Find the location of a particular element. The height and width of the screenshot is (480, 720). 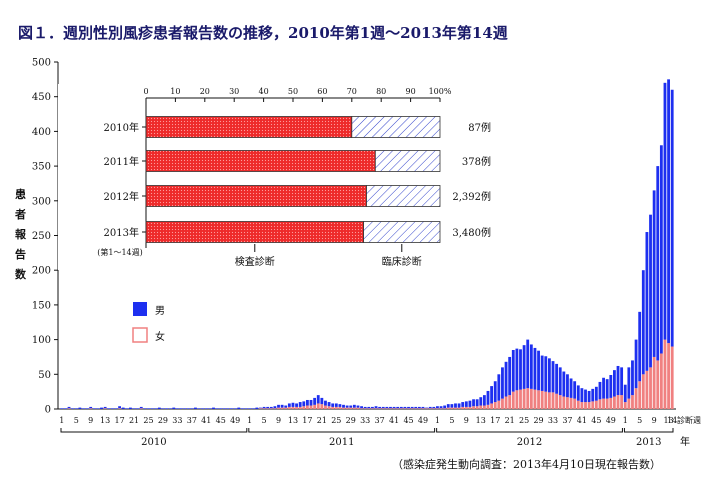

x-week-tick-label: 21 is located at coordinates (134, 420).